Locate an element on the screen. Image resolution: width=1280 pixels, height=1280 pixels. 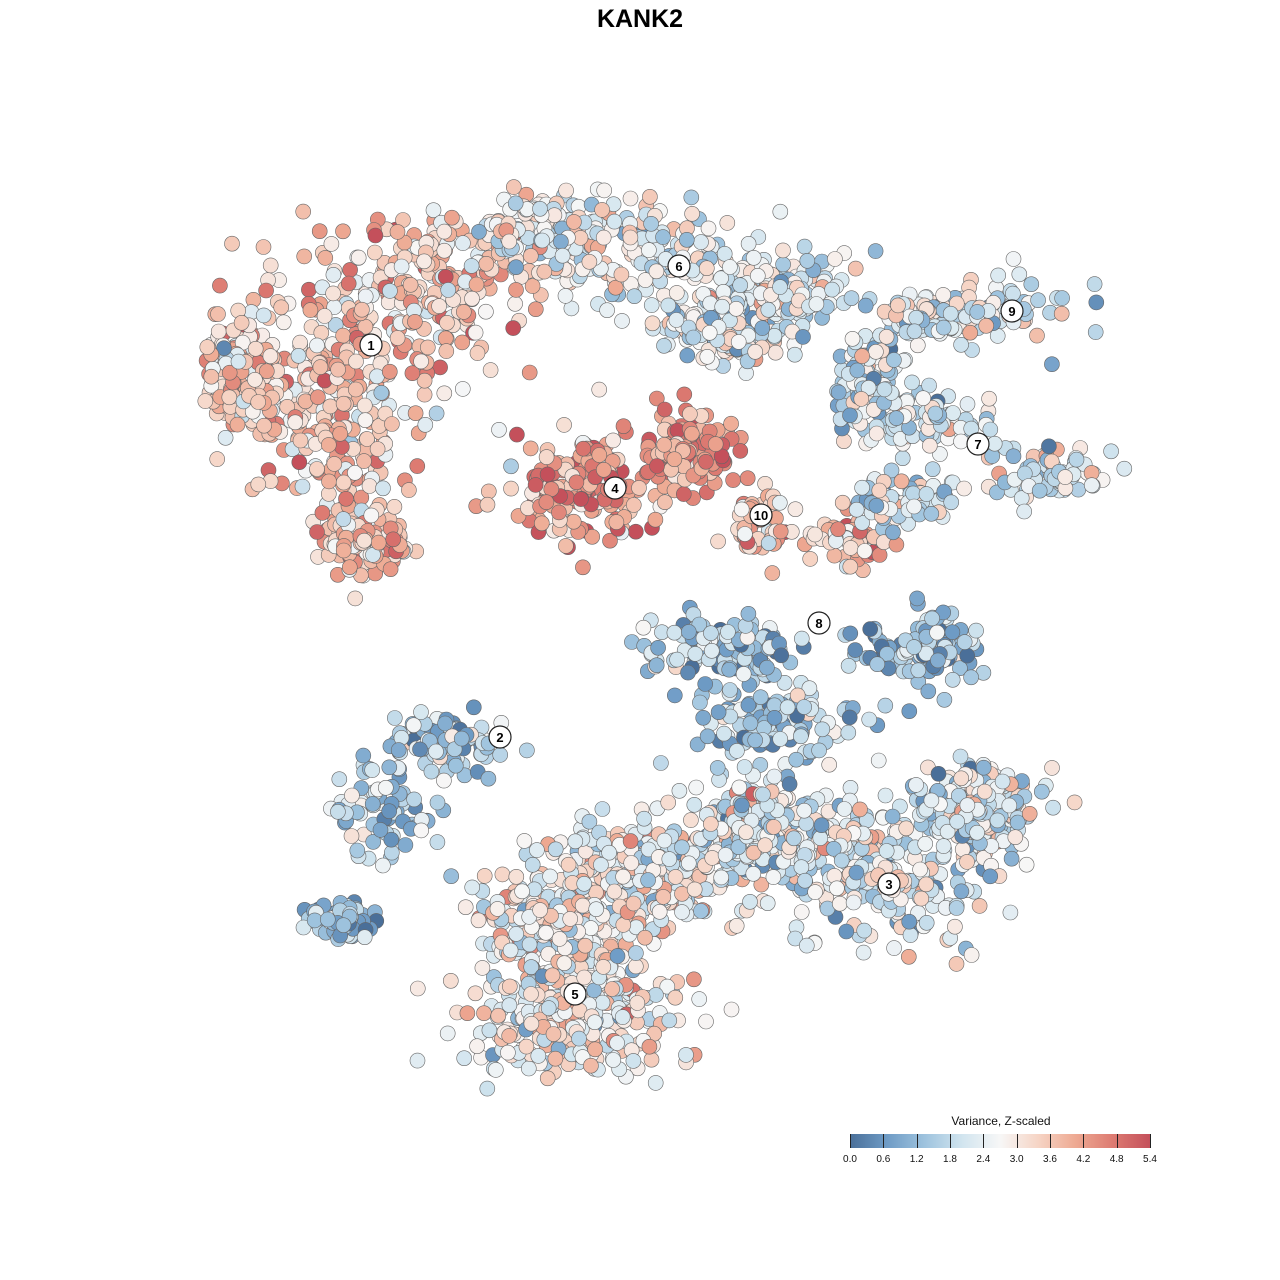
cluster-label-3: 3 is located at coordinates (889, 884).